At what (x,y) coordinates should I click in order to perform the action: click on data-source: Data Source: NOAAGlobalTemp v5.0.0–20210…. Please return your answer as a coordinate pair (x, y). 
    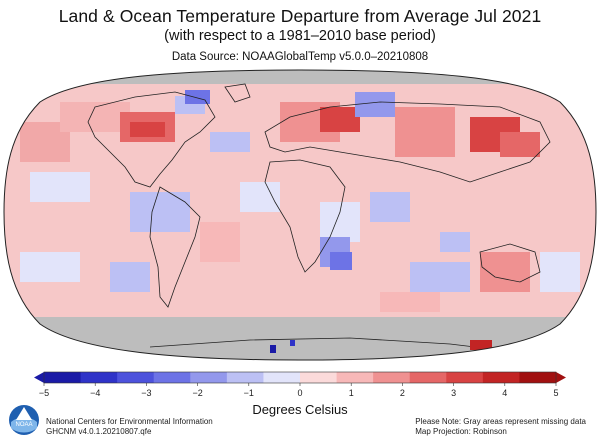
    Looking at the image, I should click on (300, 57).